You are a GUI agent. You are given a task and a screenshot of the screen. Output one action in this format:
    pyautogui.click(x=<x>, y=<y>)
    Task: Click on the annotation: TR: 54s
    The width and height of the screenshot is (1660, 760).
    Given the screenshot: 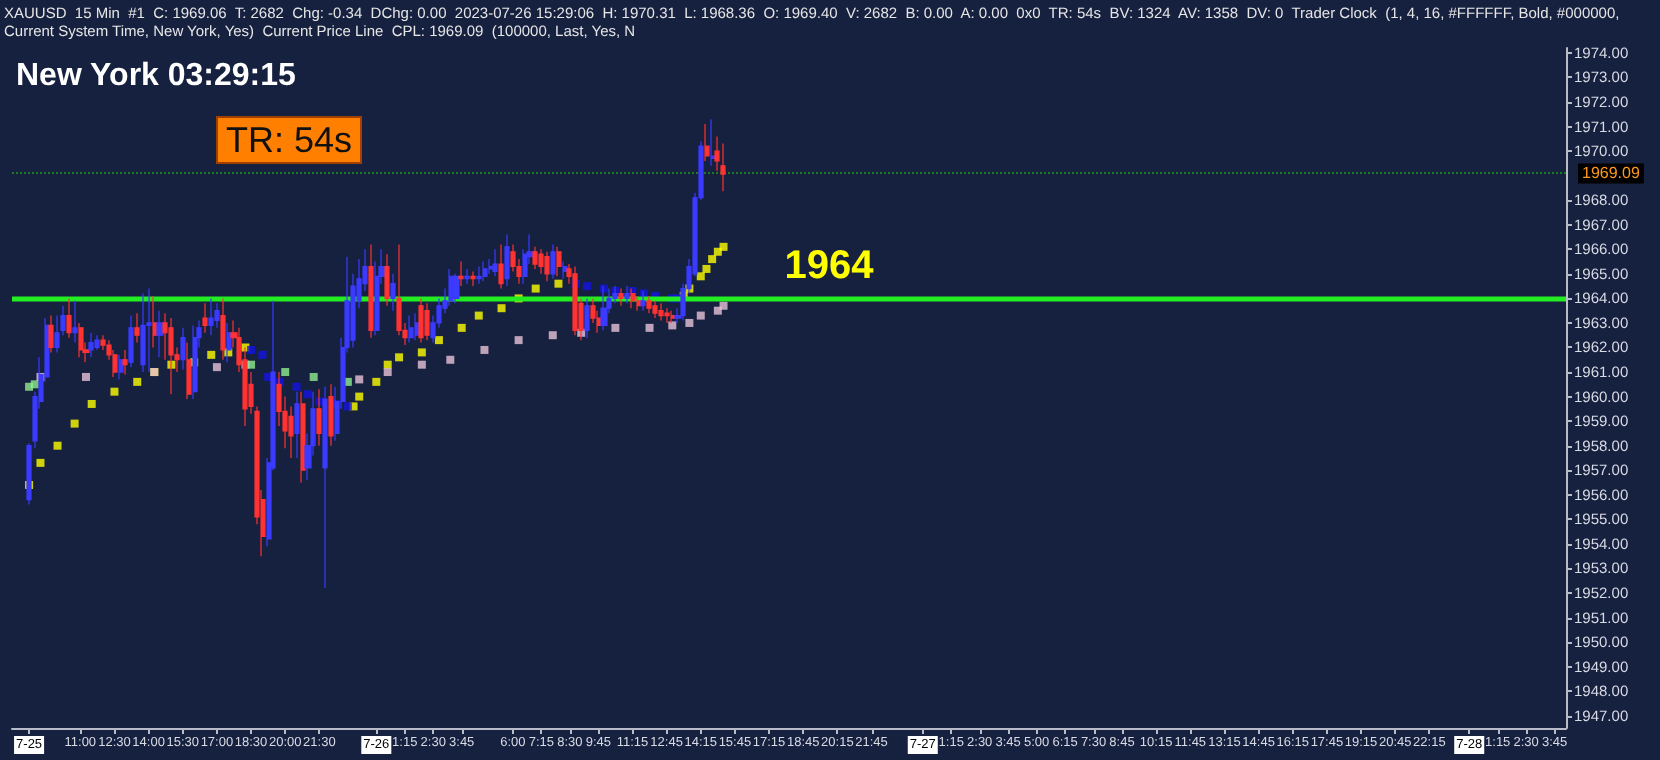 What is the action you would take?
    pyautogui.click(x=289, y=140)
    